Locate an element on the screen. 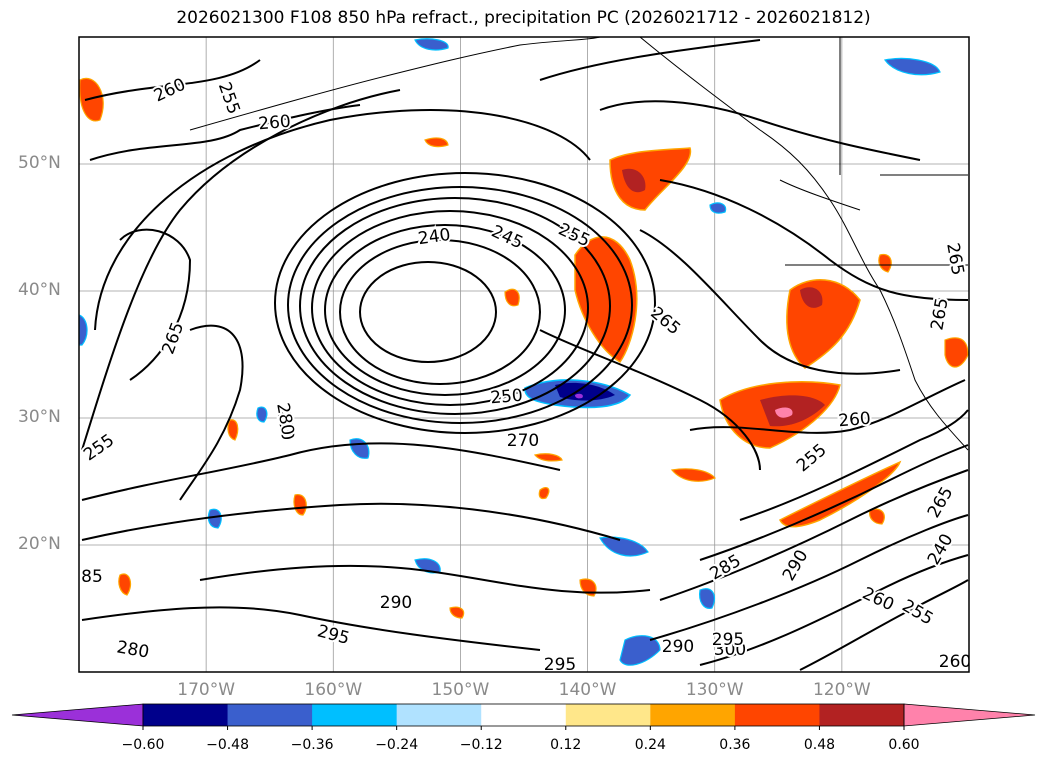  colorbar is located at coordinates (523, 716).